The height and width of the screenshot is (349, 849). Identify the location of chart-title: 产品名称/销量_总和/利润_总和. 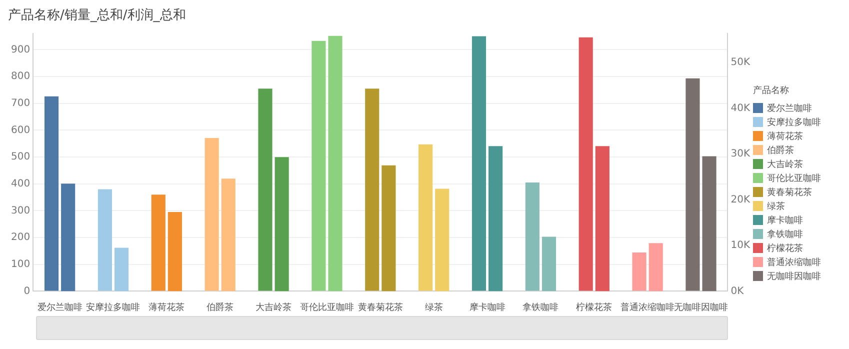
(97, 16).